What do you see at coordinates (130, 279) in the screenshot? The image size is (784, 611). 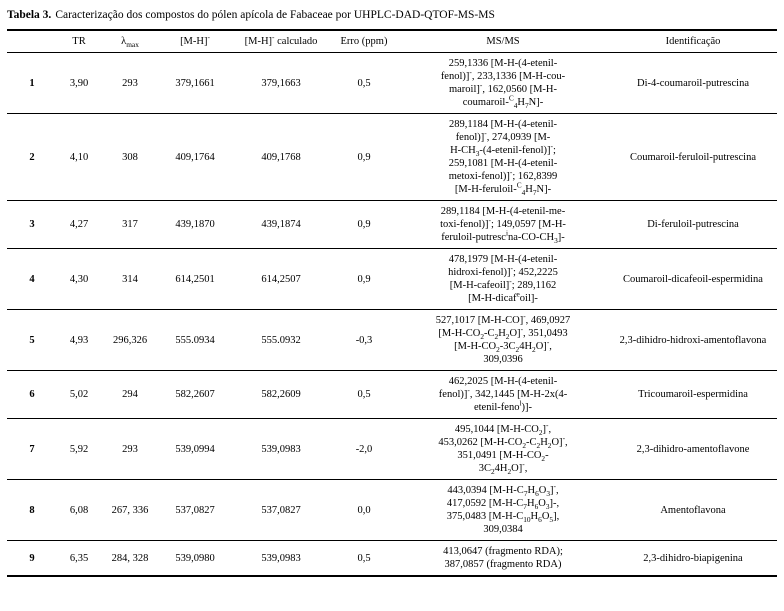 I see `cell-lambda-max: 314` at bounding box center [130, 279].